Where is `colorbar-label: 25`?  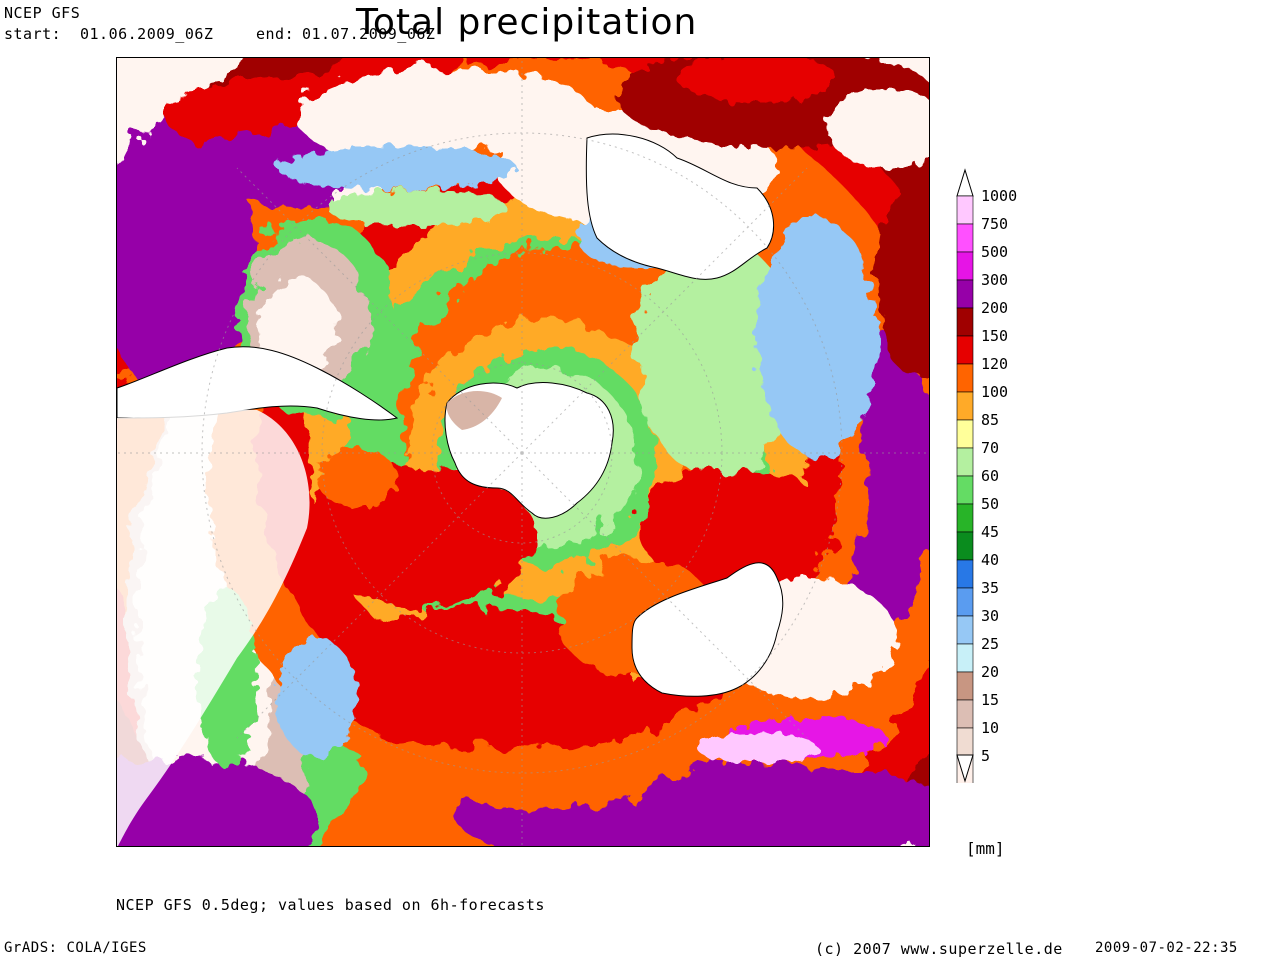
colorbar-label: 25 is located at coordinates (990, 644).